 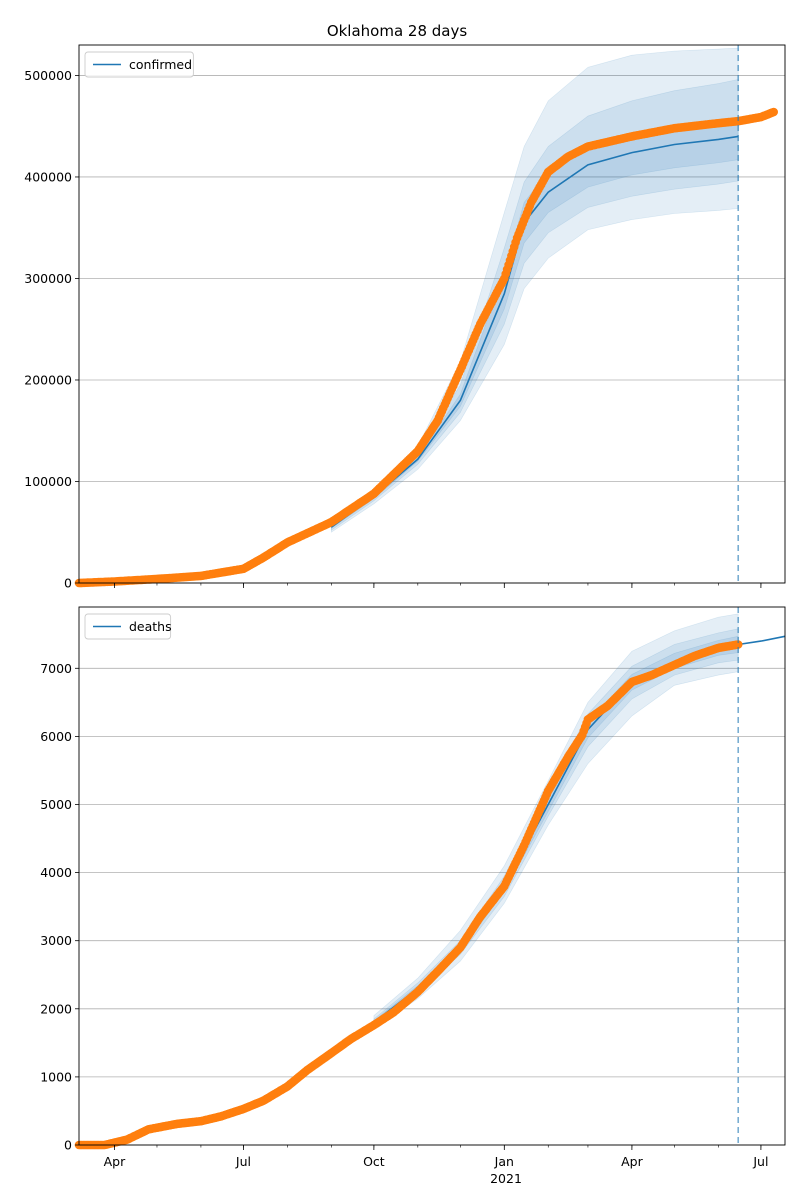 What do you see at coordinates (56, 940) in the screenshot?
I see `y-tick-label: 3000` at bounding box center [56, 940].